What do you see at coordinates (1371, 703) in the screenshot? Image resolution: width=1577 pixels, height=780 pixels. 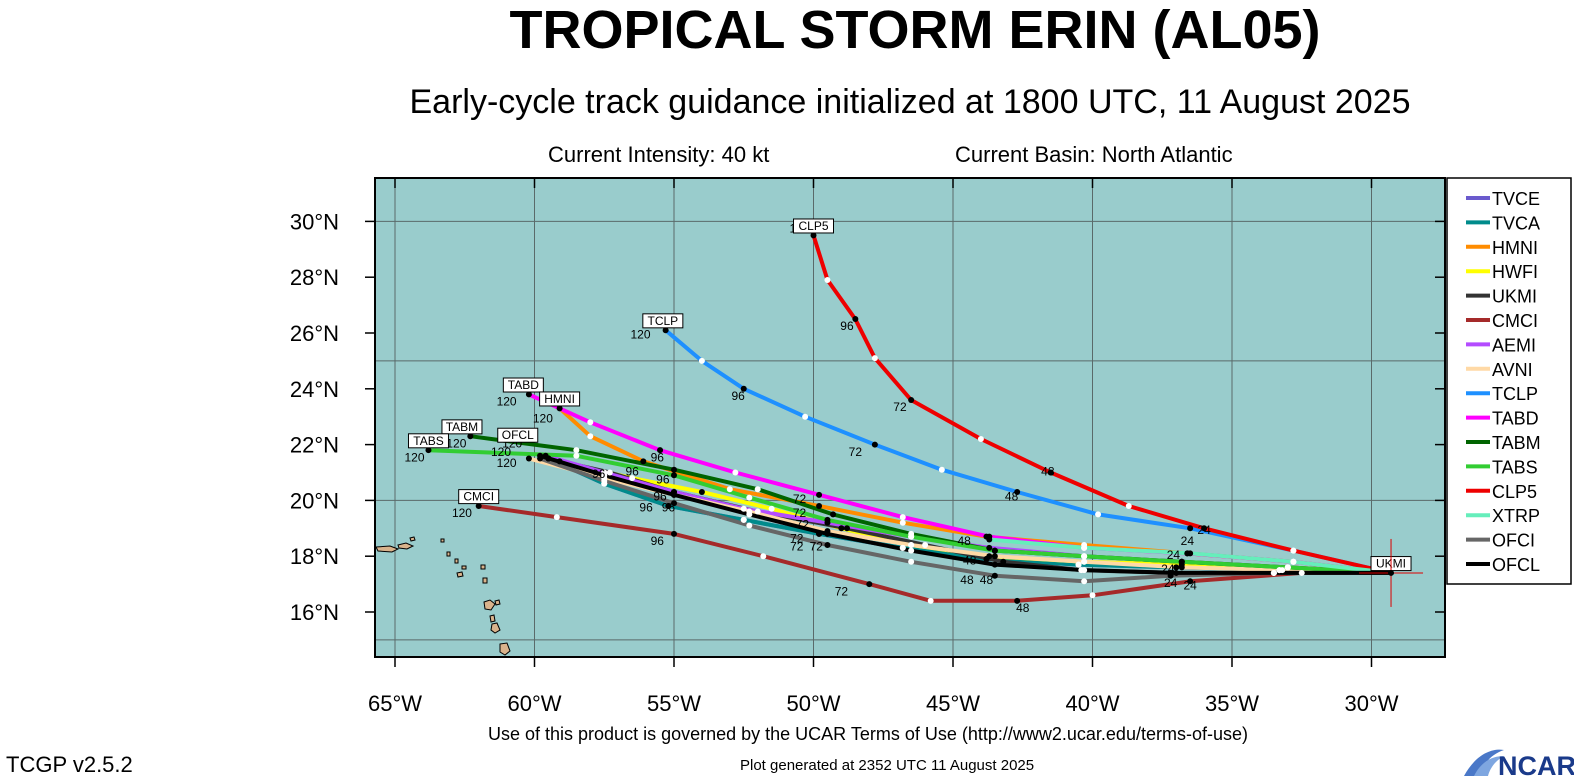 I see `x-tick-label: 30°W` at bounding box center [1371, 703].